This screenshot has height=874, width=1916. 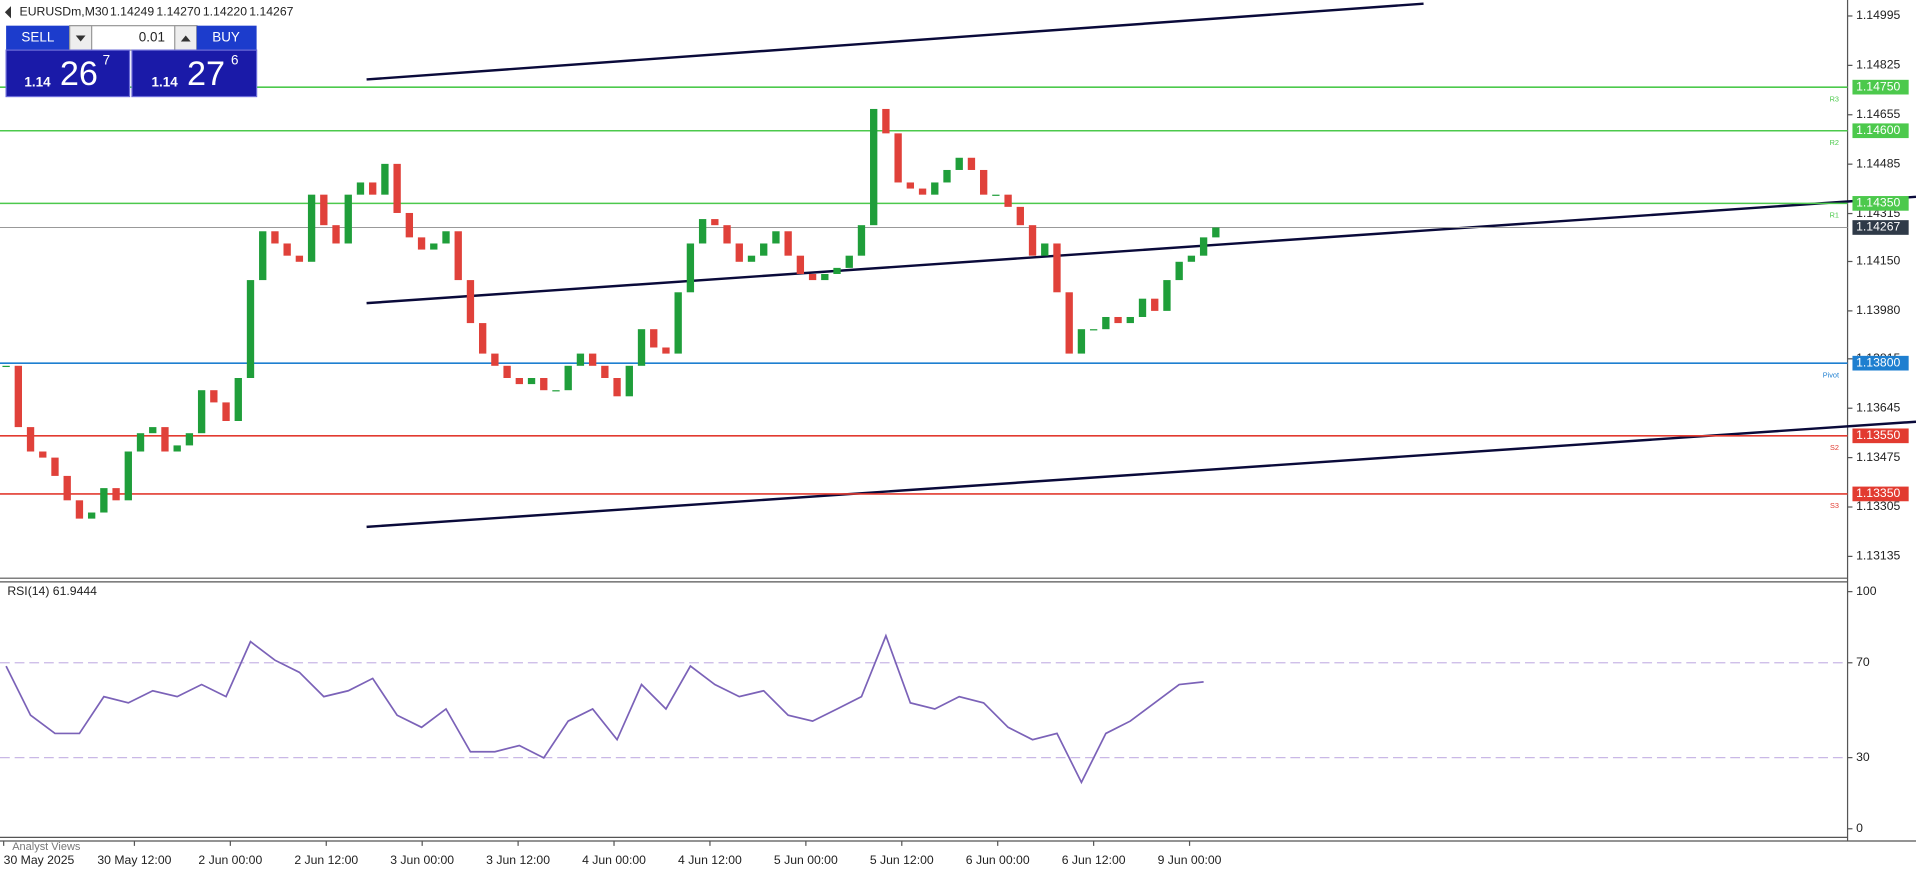 I want to click on rsi-tick-label: 30, so click(x=1863, y=757).